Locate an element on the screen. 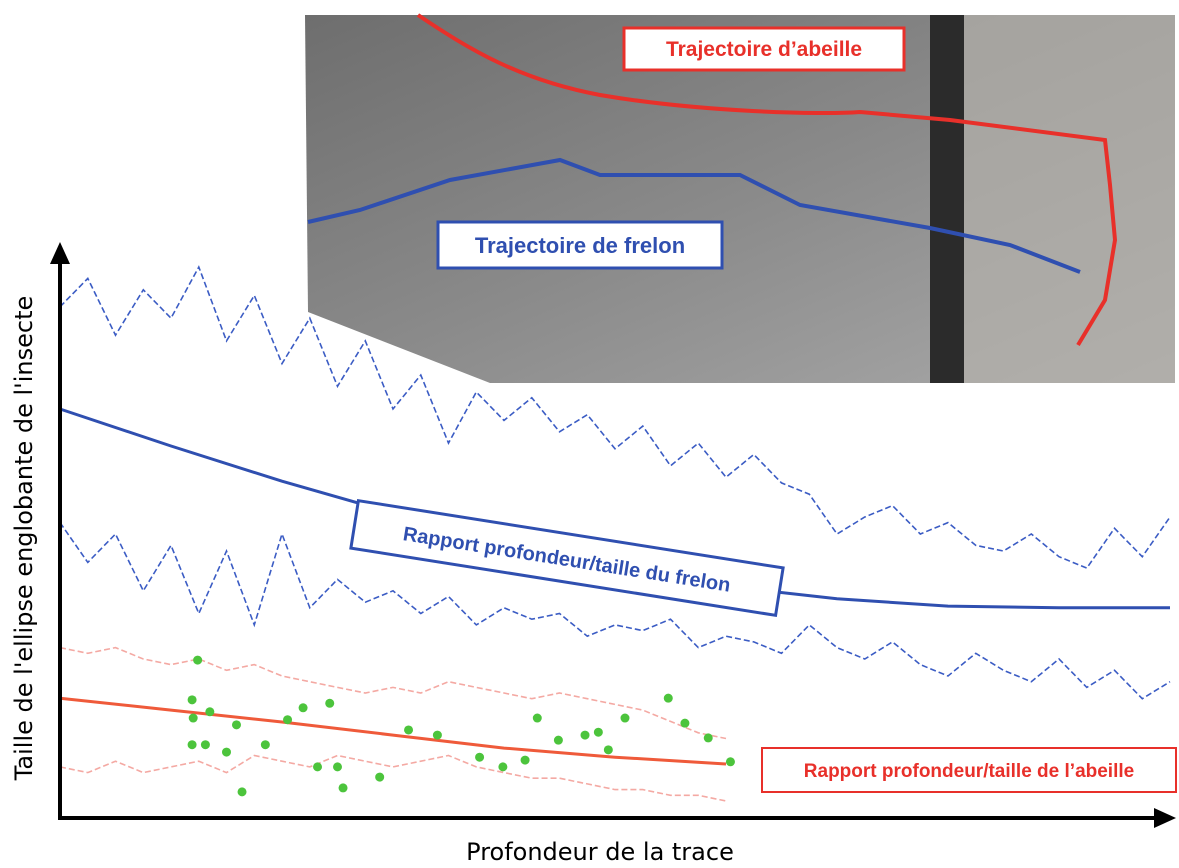  annotation: Trajectoire d’abeille is located at coordinates (764, 49).